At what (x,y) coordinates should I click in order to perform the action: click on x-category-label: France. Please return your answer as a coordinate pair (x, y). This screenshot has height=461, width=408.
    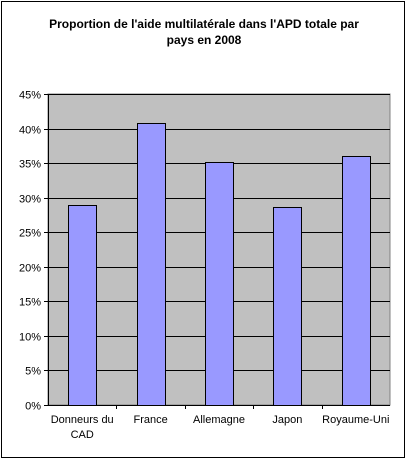
    Looking at the image, I should click on (150, 420).